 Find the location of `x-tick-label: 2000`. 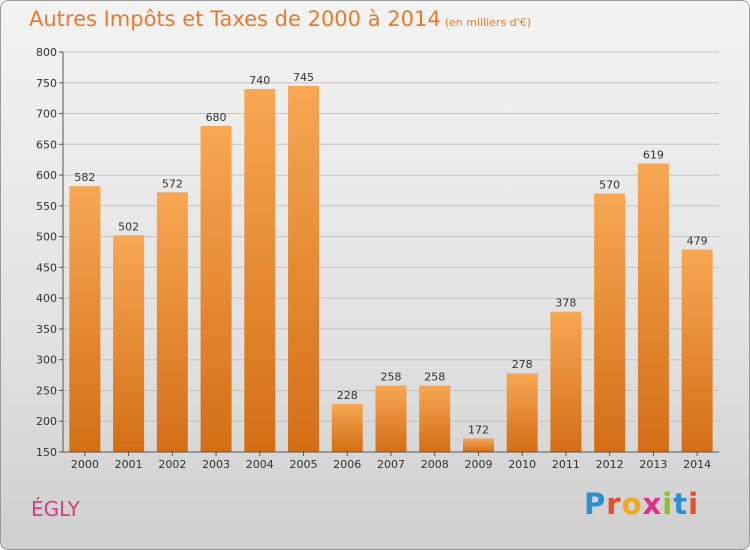

x-tick-label: 2000 is located at coordinates (85, 464).